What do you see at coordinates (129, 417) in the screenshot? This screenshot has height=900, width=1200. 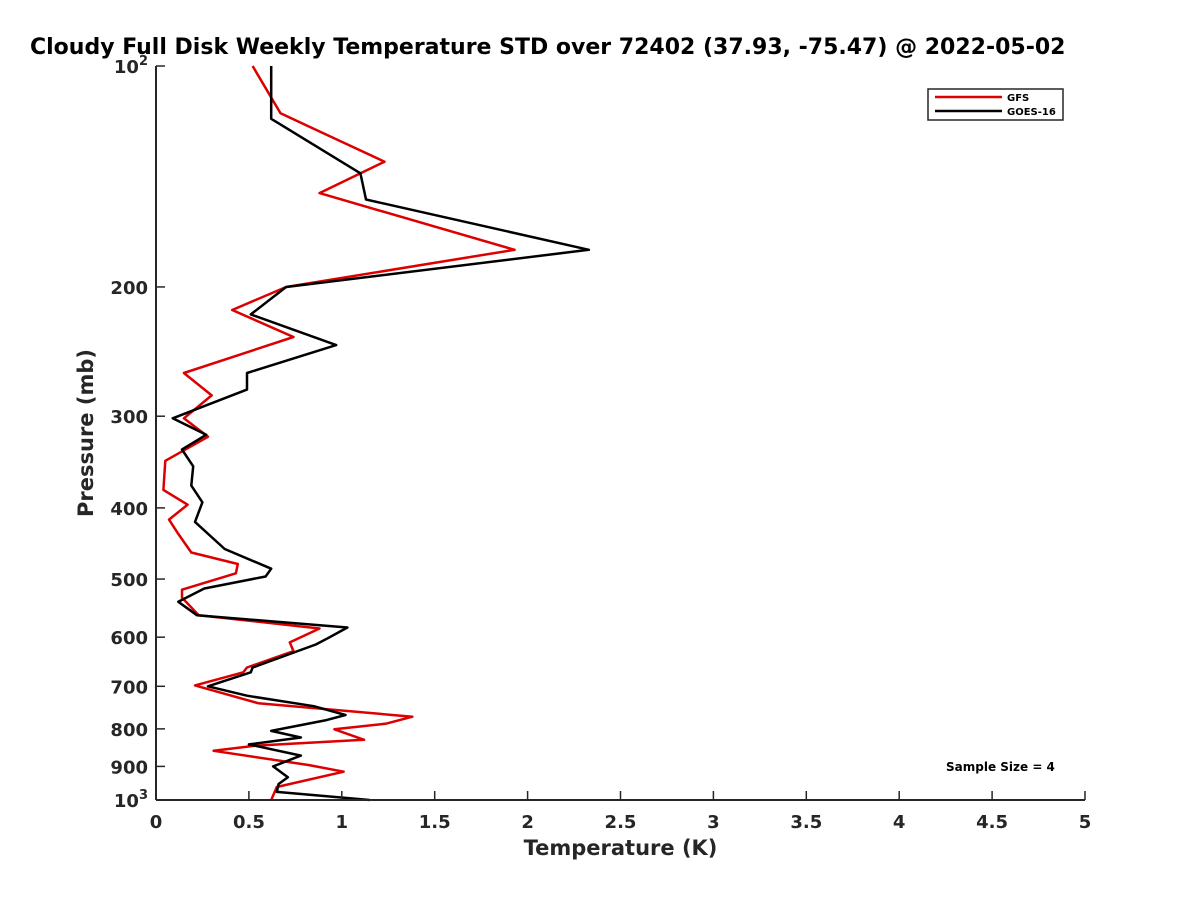 I see `y-tick-label: 300` at bounding box center [129, 417].